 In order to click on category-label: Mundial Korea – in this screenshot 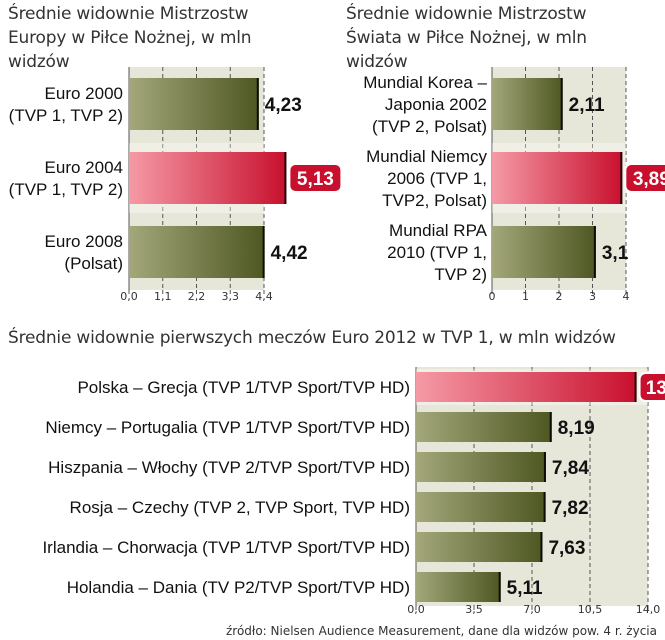, I will do `click(425, 82)`.